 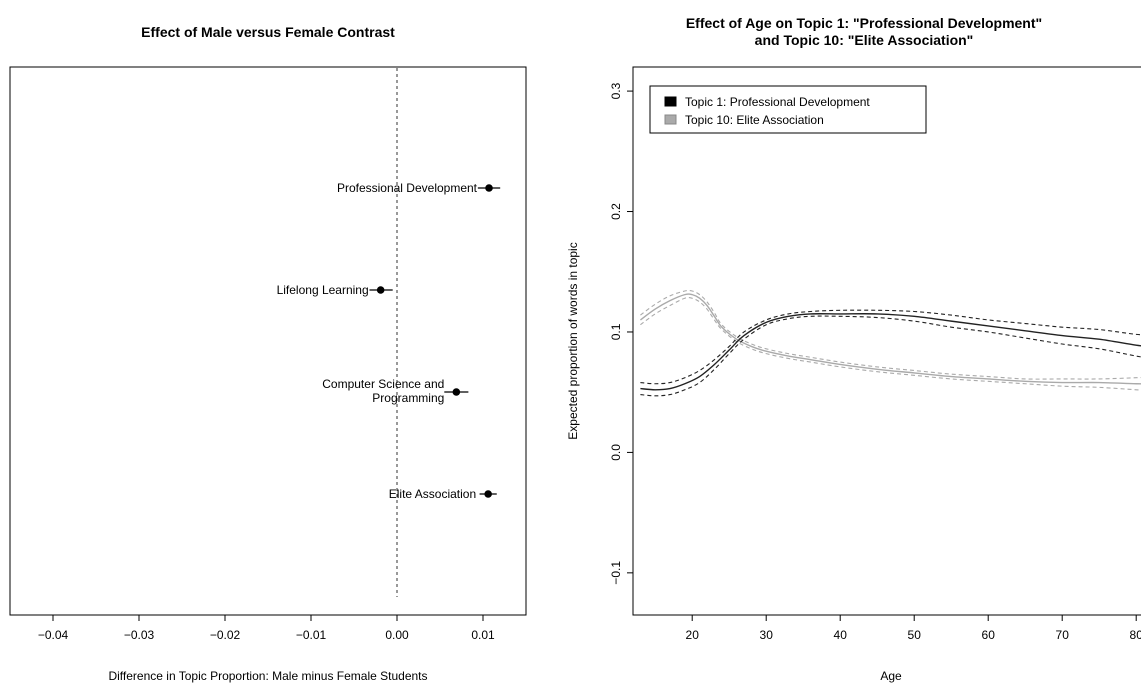 I want to click on legend-box, so click(x=788, y=109).